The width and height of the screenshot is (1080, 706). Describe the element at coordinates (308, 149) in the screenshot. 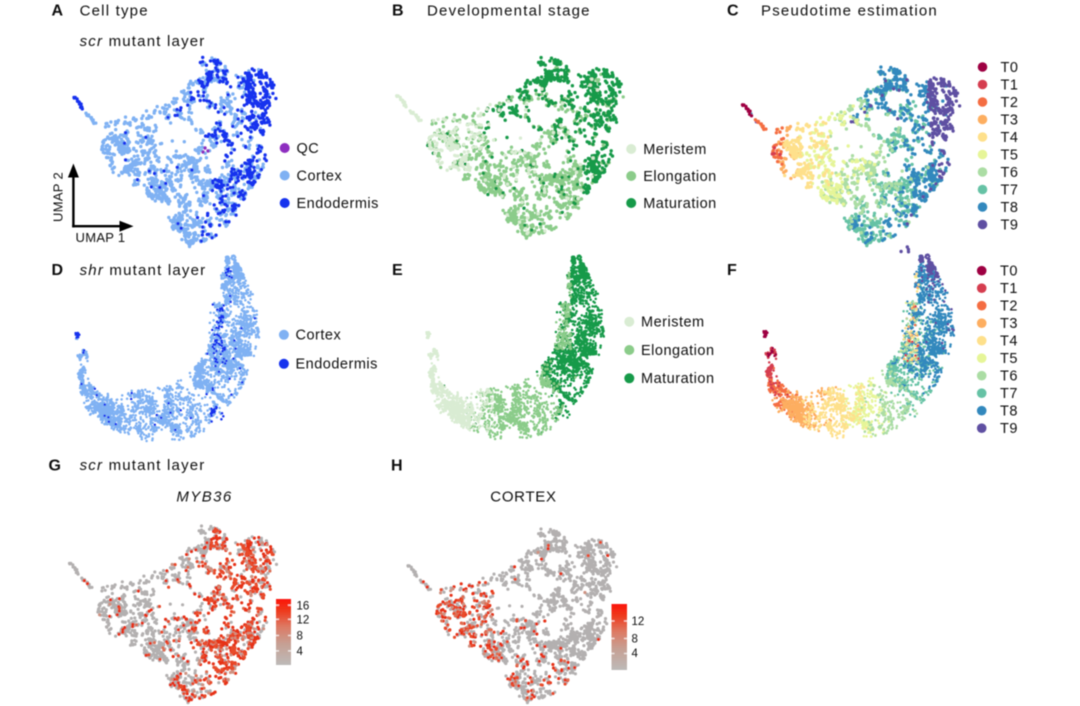

I see `svg-text: QC` at that location.